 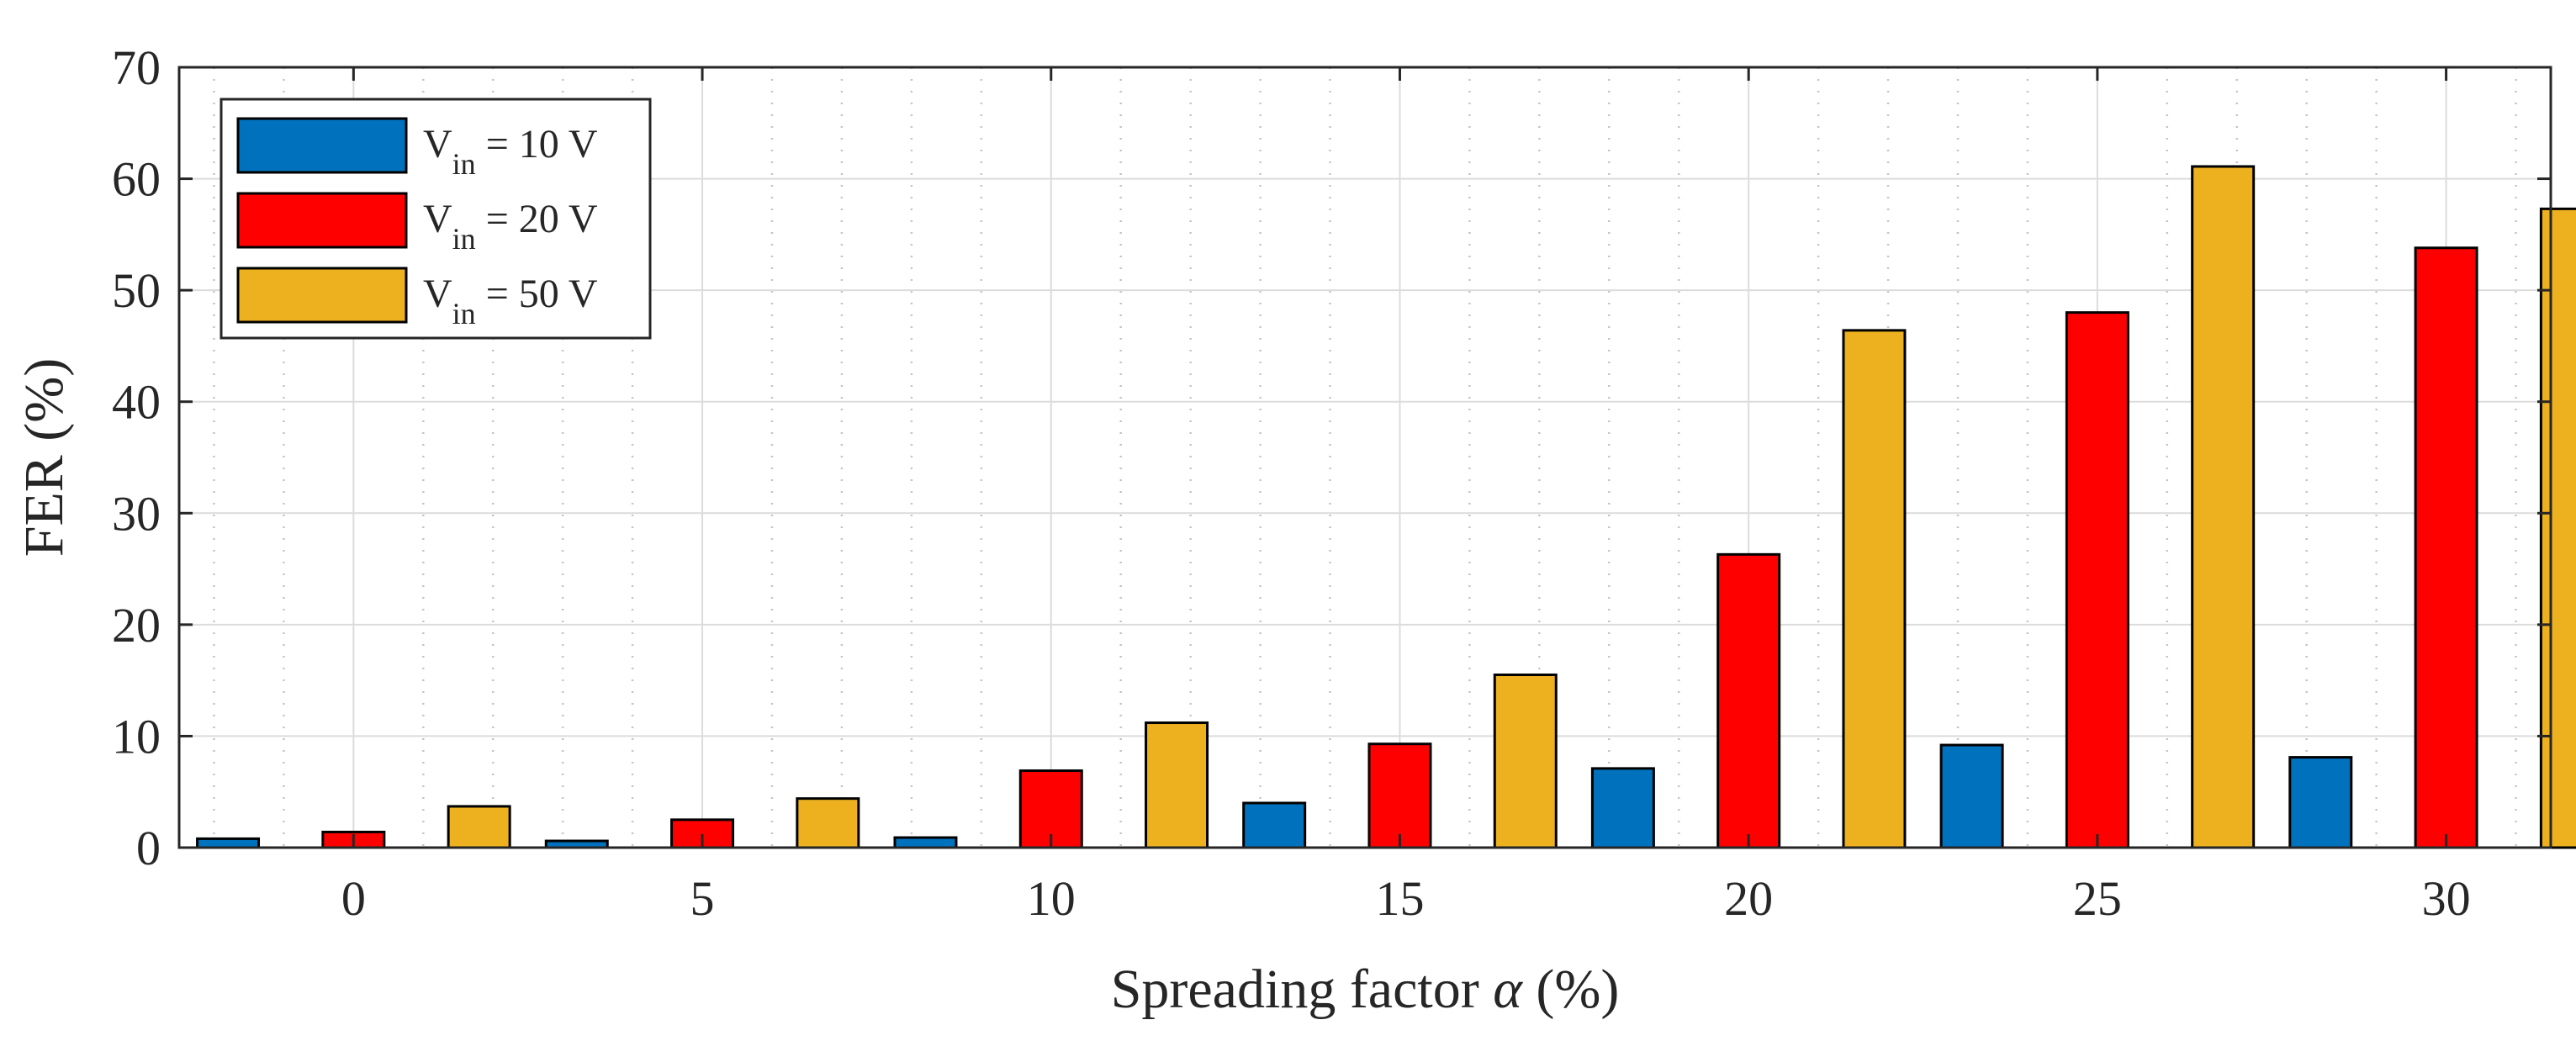 What do you see at coordinates (136, 67) in the screenshot?
I see `y-tick-label: 70` at bounding box center [136, 67].